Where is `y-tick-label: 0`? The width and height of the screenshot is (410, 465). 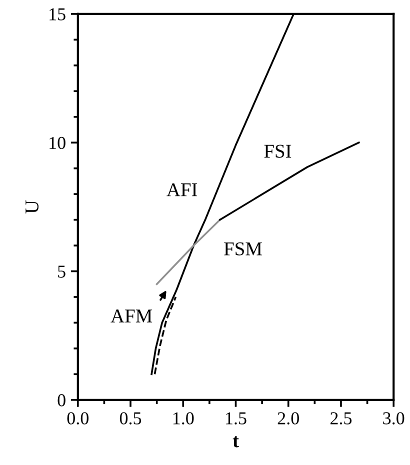
y-tick-label: 0 is located at coordinates (62, 400).